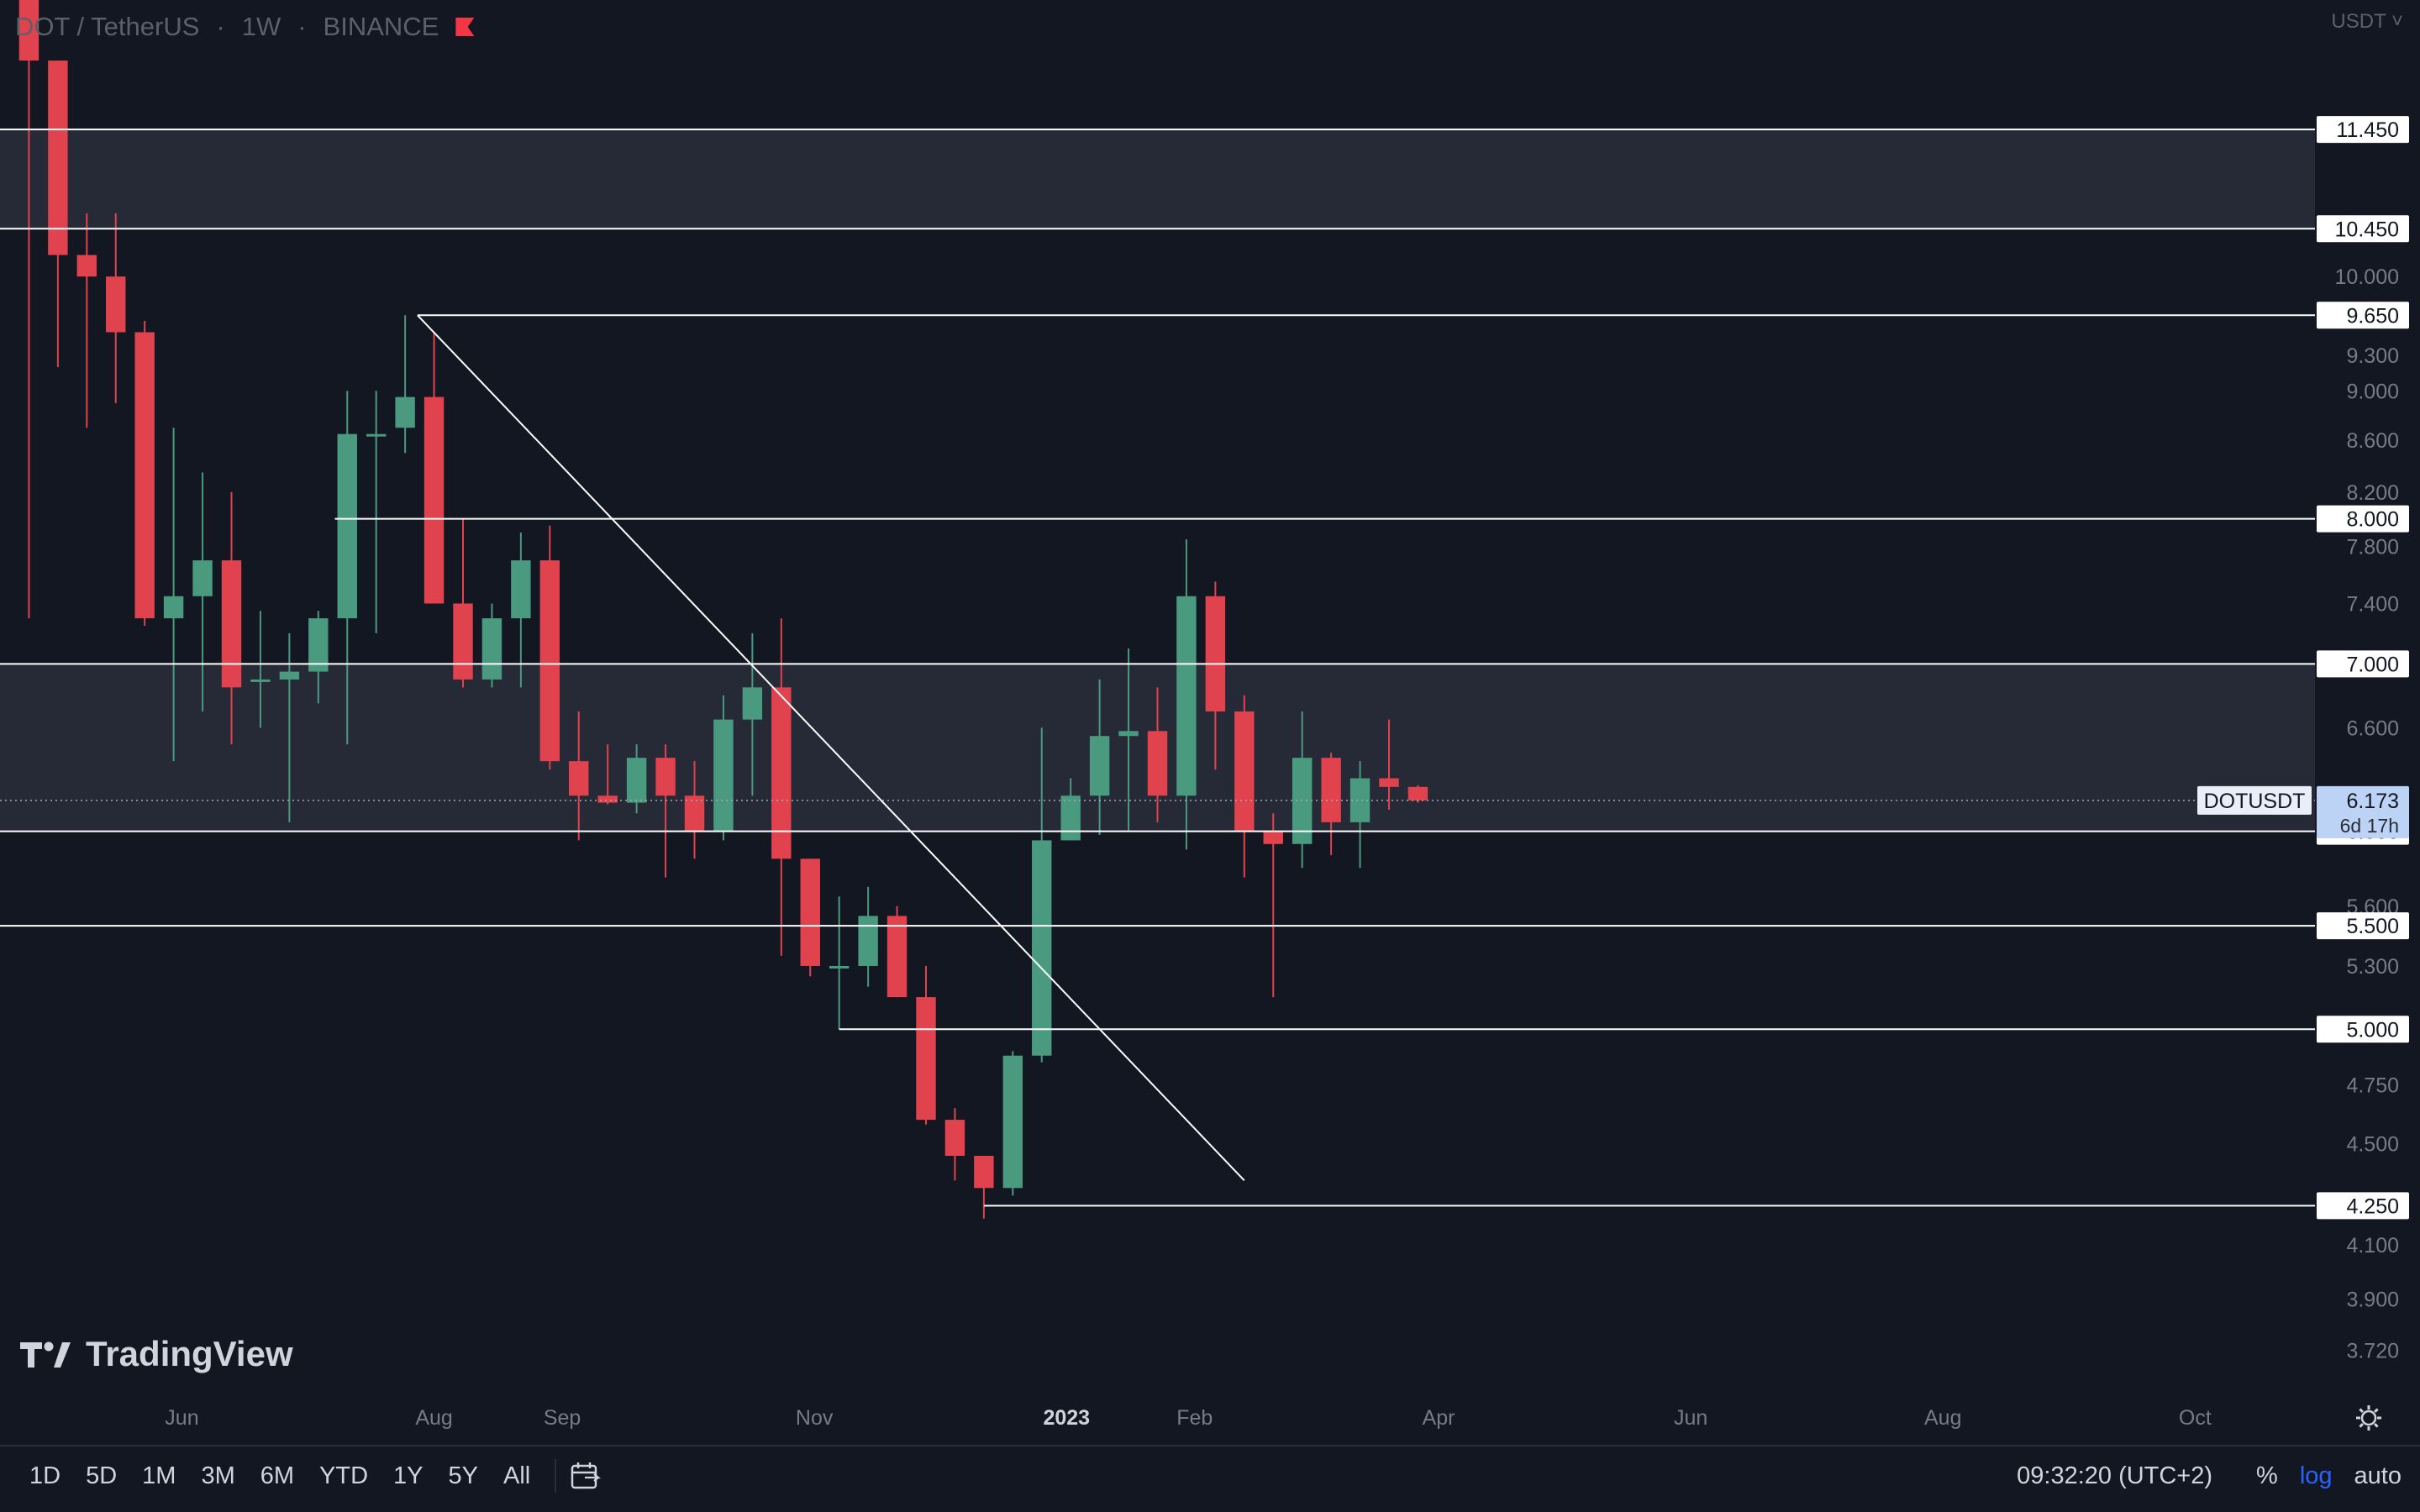 The height and width of the screenshot is (1512, 2420). I want to click on level-price-label: 9.650, so click(2372, 316).